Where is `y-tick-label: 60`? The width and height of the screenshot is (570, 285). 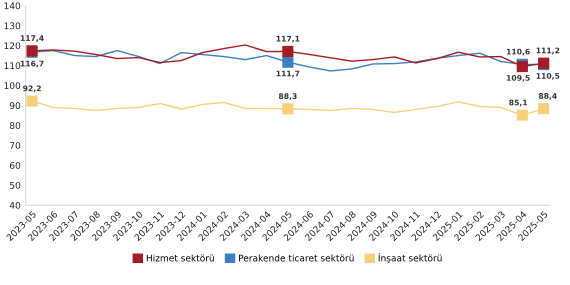
y-tick-label: 60 is located at coordinates (15, 165).